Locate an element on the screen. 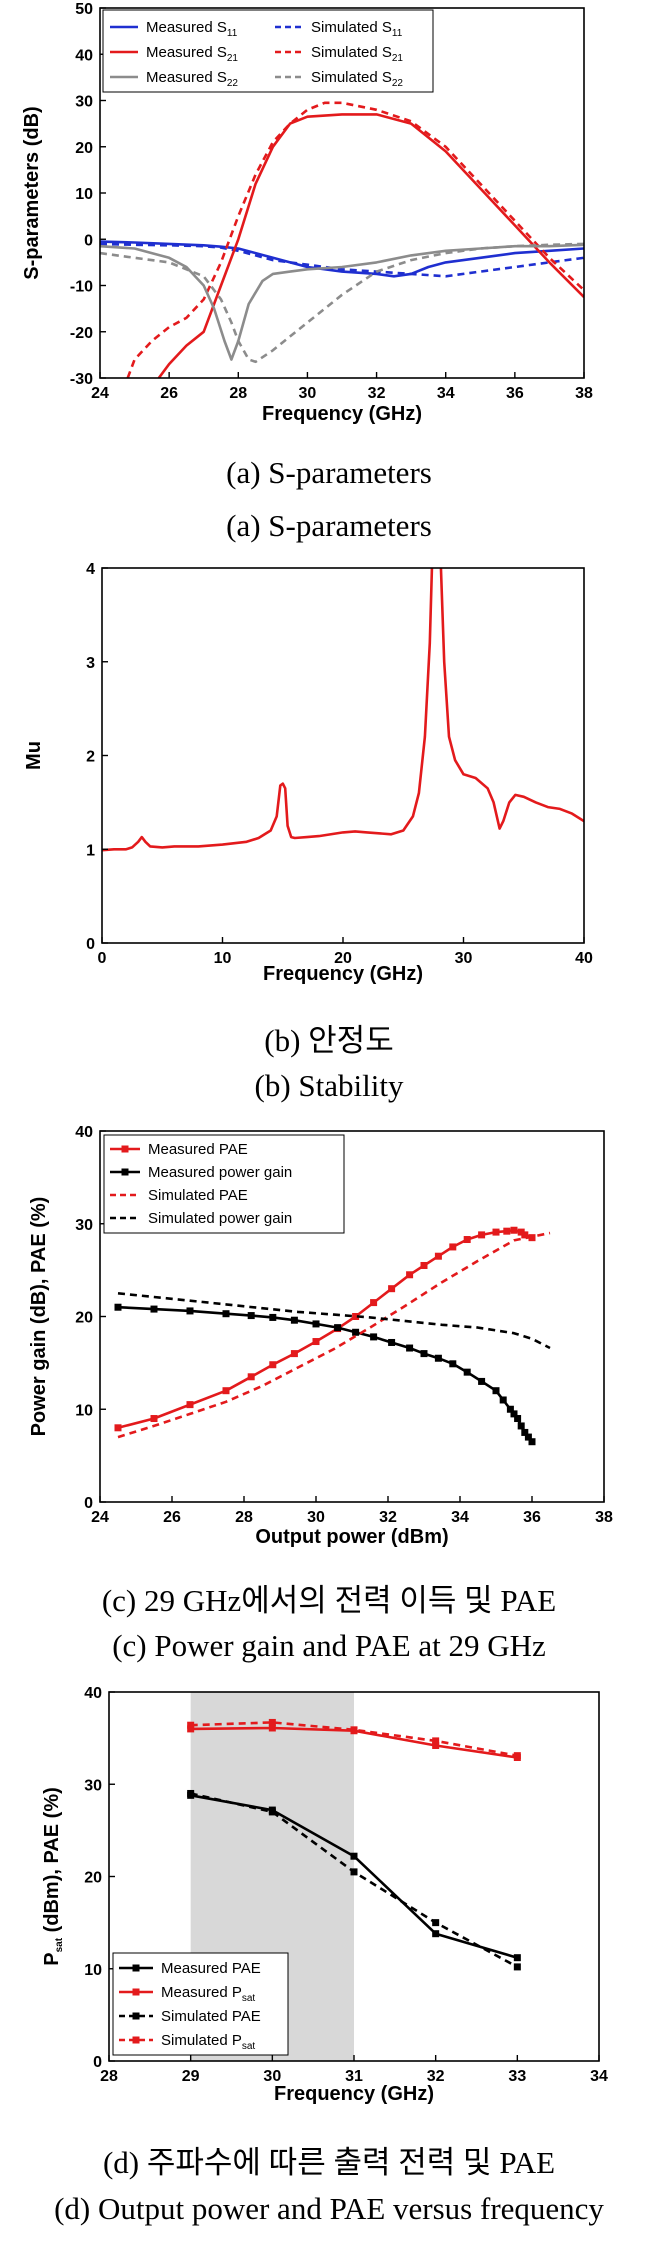  x-tick-label: 26 is located at coordinates (172, 1517).